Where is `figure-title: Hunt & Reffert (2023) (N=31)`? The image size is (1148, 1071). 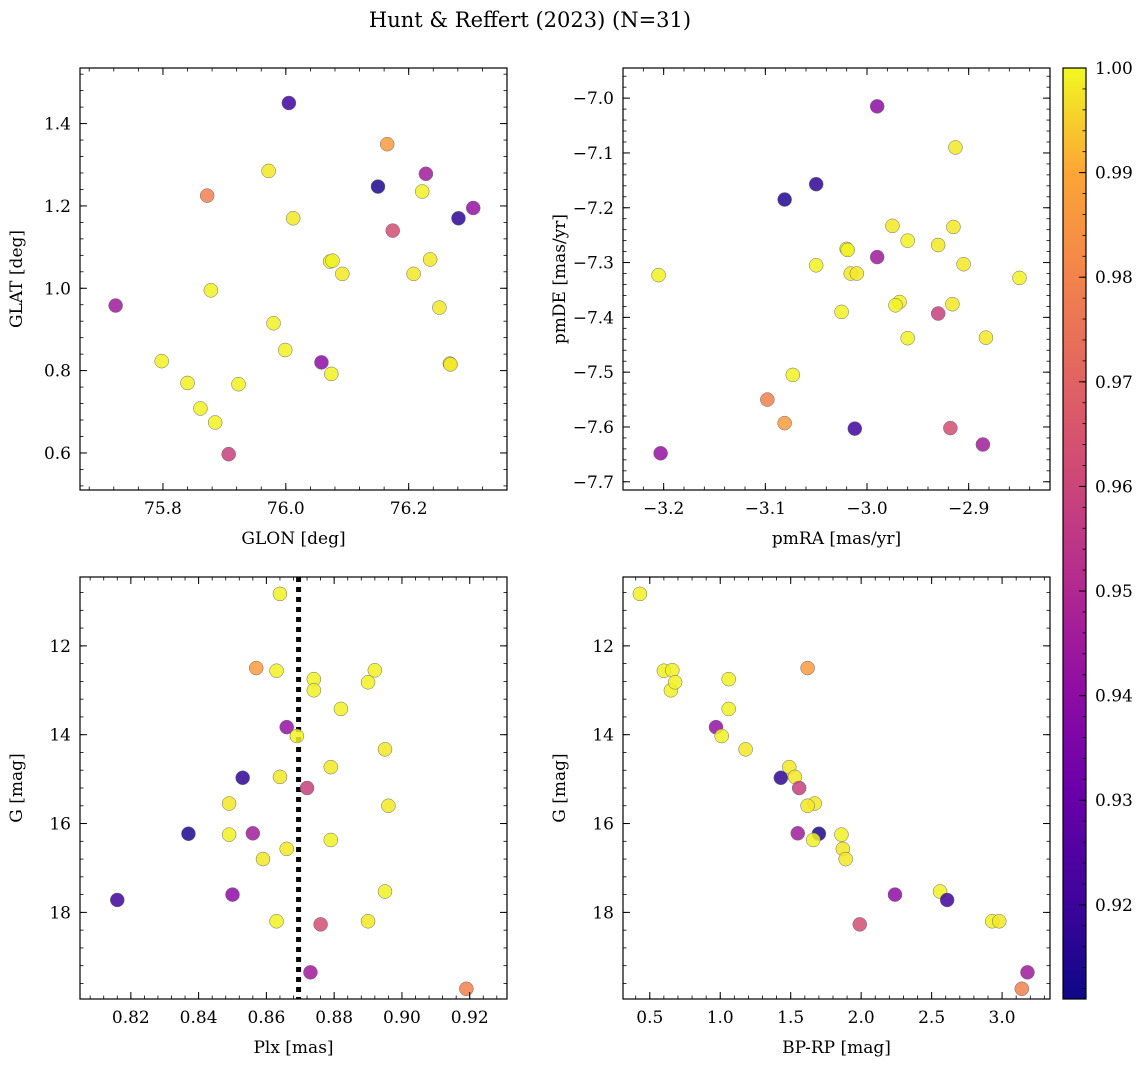
figure-title: Hunt & Reffert (2023) (N=31) is located at coordinates (530, 20).